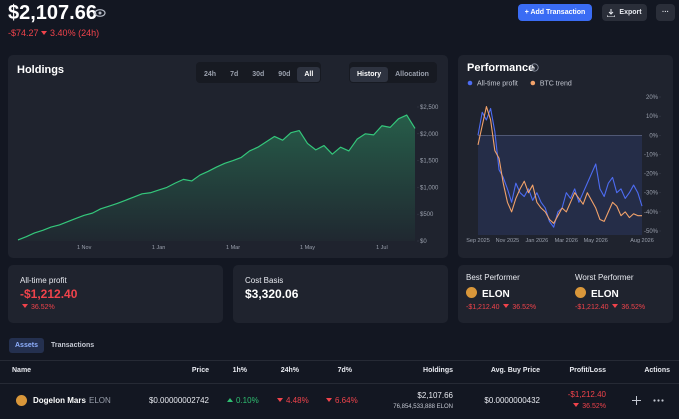 This screenshot has width=679, height=419. Describe the element at coordinates (84, 248) in the screenshot. I see `x-tick-label: 1 Nov` at that location.